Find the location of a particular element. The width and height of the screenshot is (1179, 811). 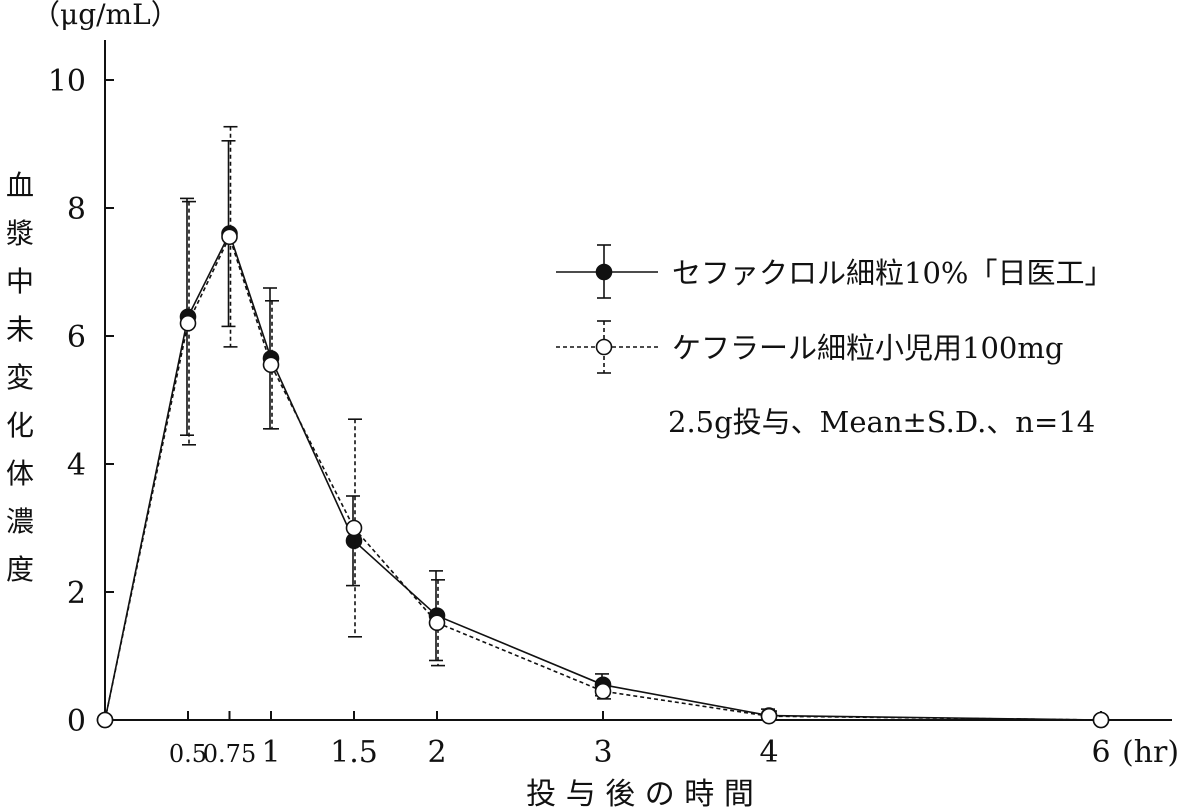

y-axis-label-char: 変 is located at coordinates (20, 377).